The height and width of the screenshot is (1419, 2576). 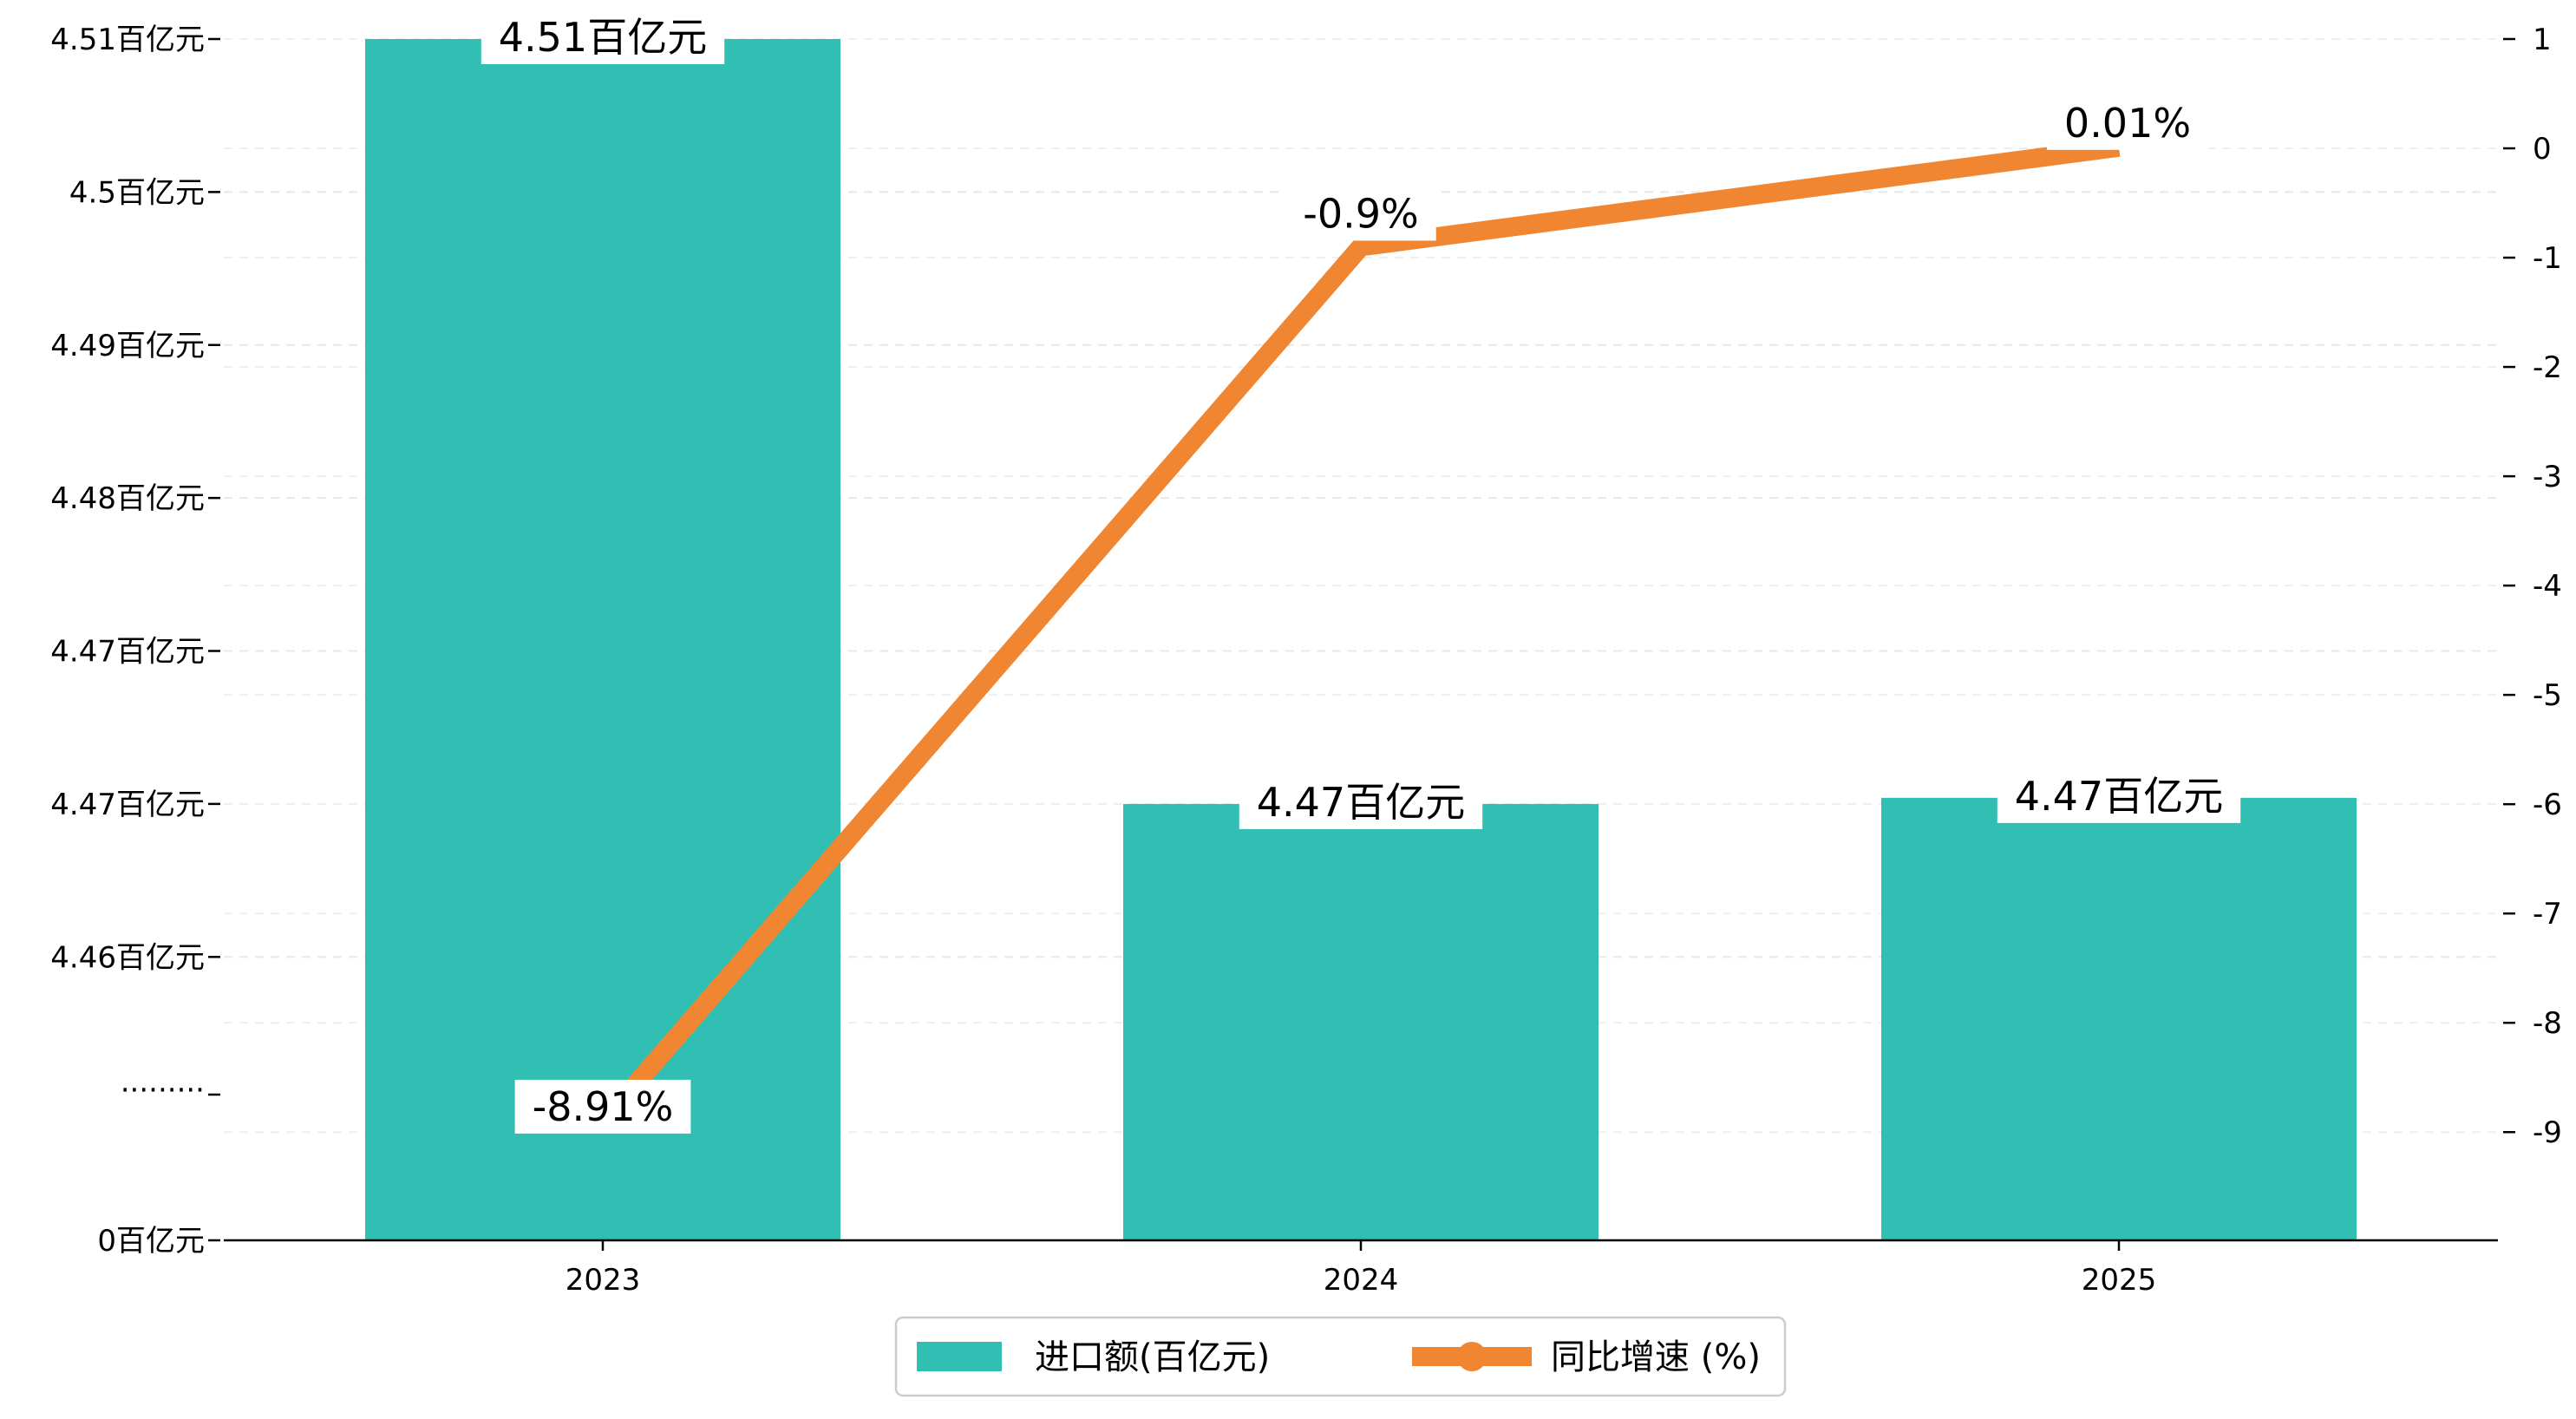 I want to click on x-axis: 2023 2024 2025, so click(x=1361, y=1269).